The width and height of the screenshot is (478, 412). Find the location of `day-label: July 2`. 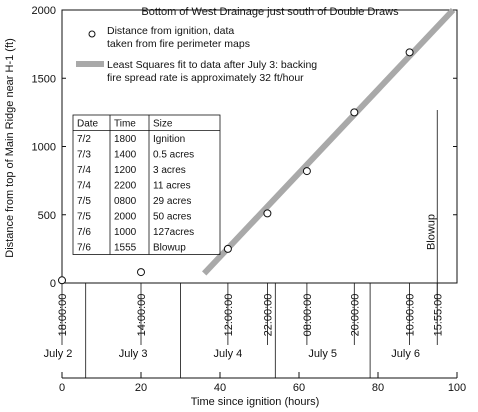

day-label: July 2 is located at coordinates (58, 354).